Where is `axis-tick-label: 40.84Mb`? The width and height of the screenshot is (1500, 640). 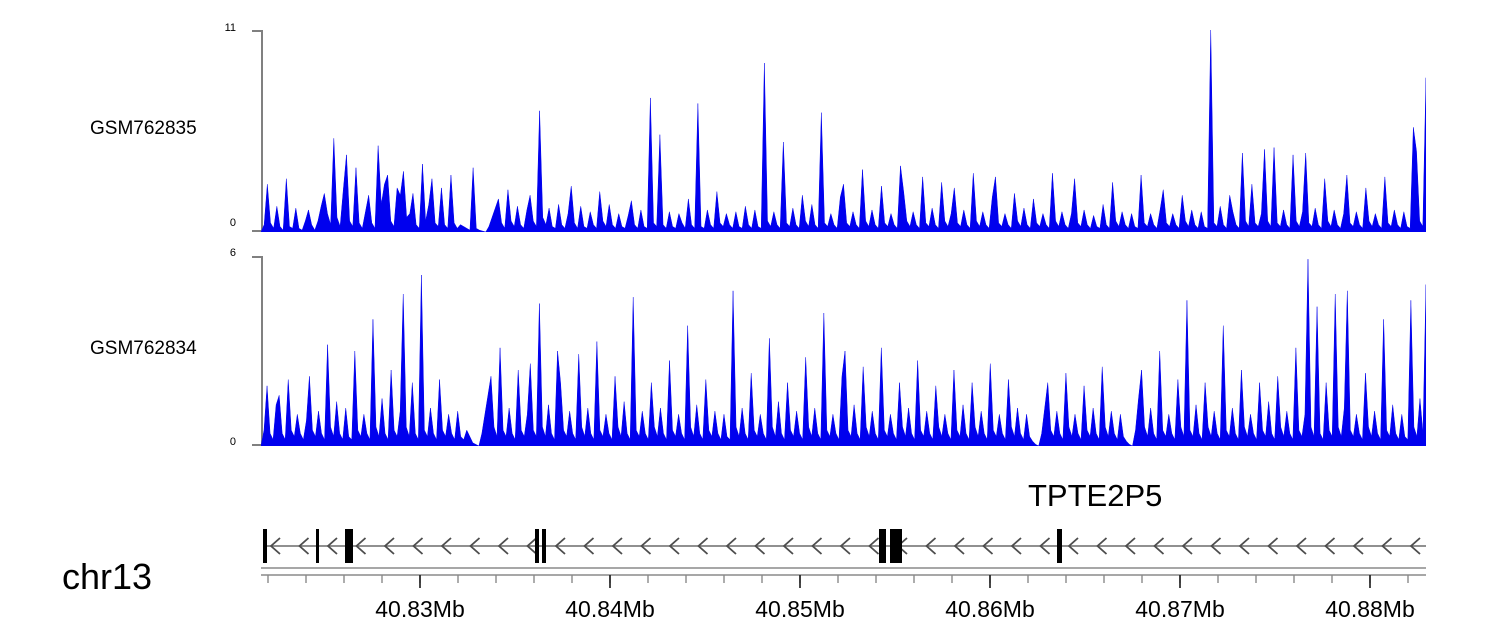 axis-tick-label: 40.84Mb is located at coordinates (610, 609).